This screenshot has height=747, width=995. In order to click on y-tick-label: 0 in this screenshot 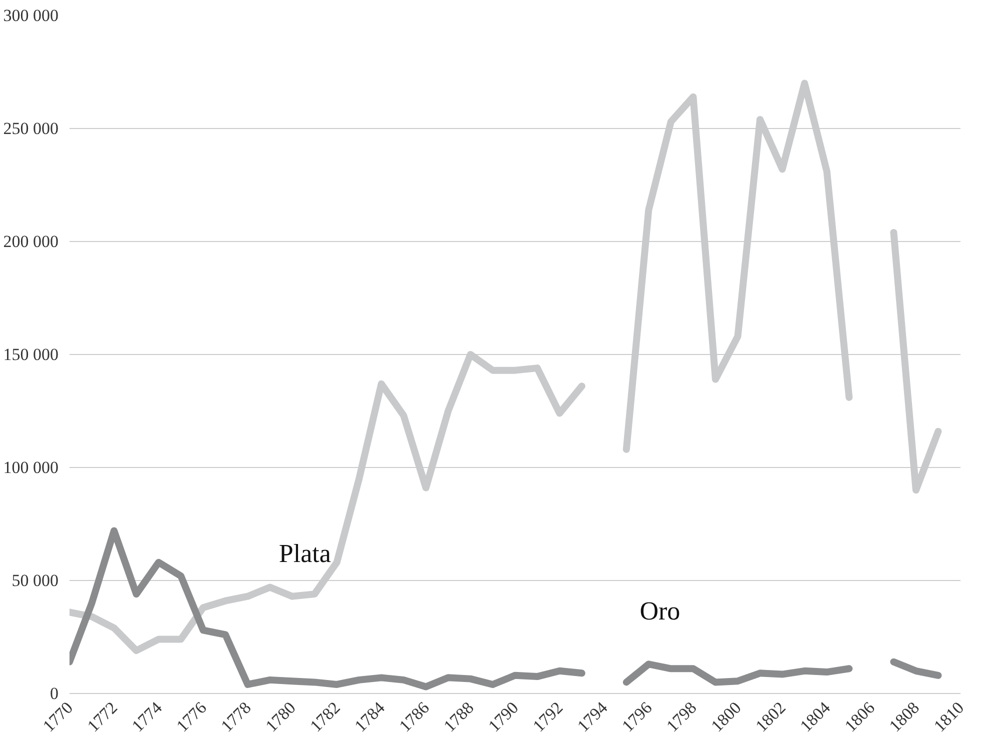, I will do `click(54, 693)`.